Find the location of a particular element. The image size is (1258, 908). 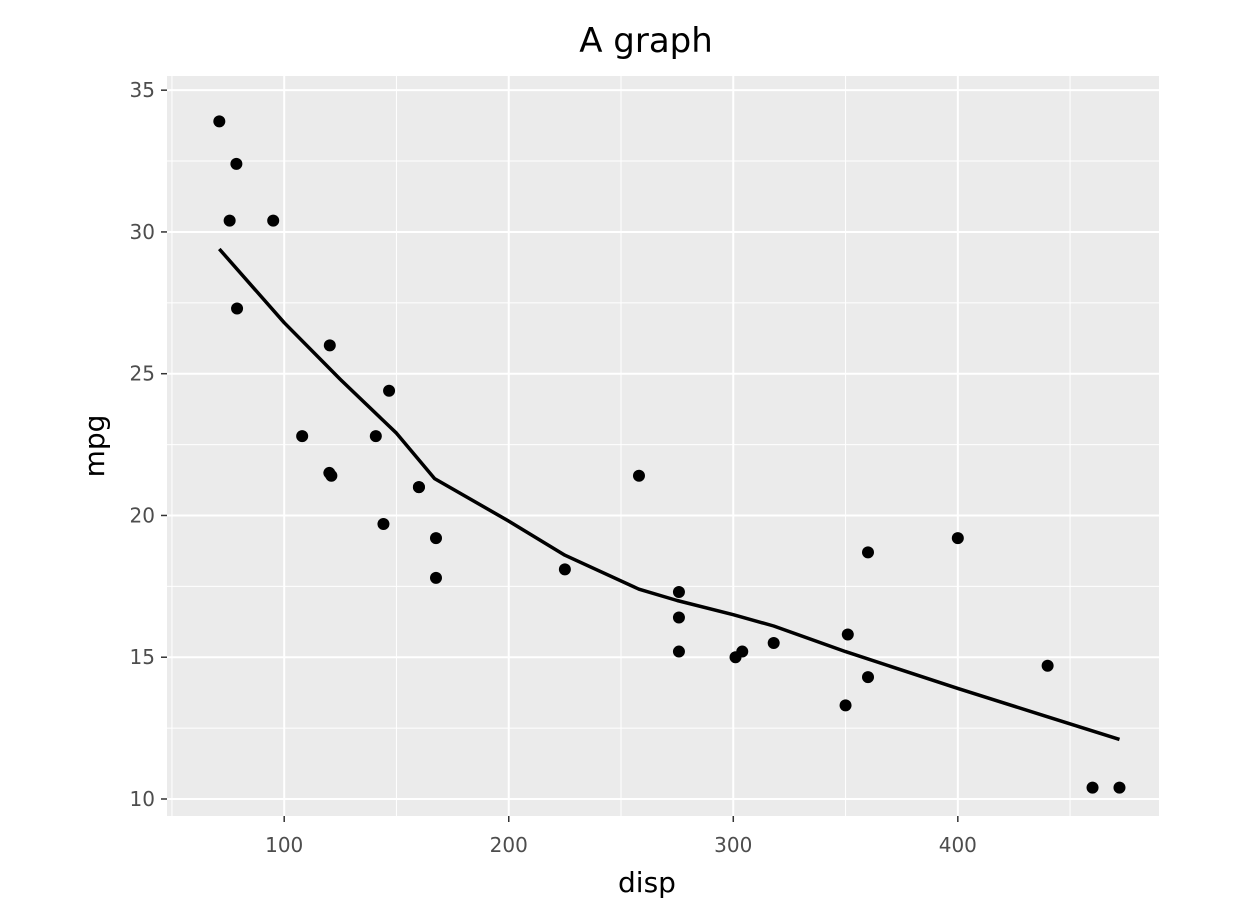

y-axis-ticks: 10 15 20 25 30 35 is located at coordinates (148, 444).